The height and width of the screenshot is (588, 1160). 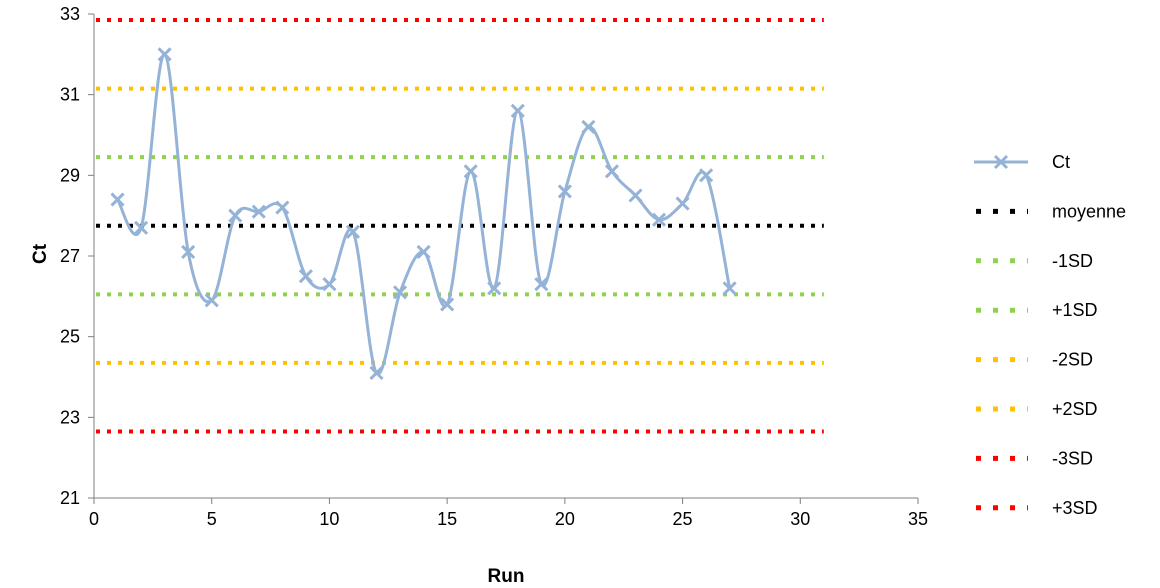 I want to click on legend-item-ct: Ct, so click(x=1022, y=162).